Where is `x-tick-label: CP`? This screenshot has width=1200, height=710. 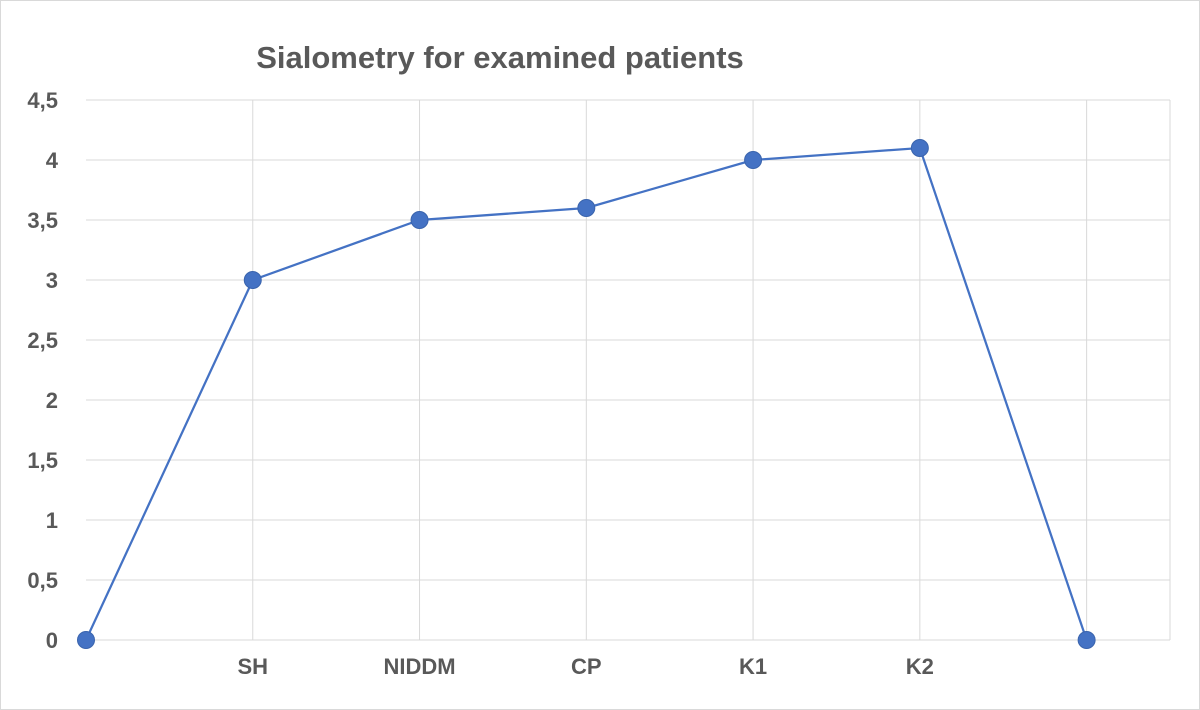
x-tick-label: CP is located at coordinates (586, 666).